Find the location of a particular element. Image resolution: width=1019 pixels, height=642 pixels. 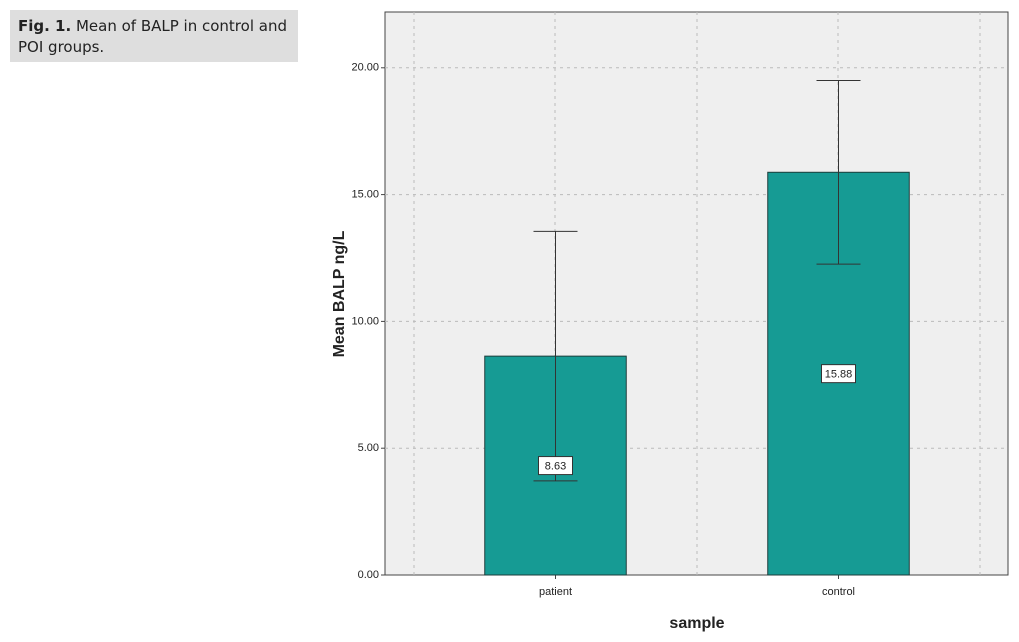

x-tick-label: control is located at coordinates (838, 592).